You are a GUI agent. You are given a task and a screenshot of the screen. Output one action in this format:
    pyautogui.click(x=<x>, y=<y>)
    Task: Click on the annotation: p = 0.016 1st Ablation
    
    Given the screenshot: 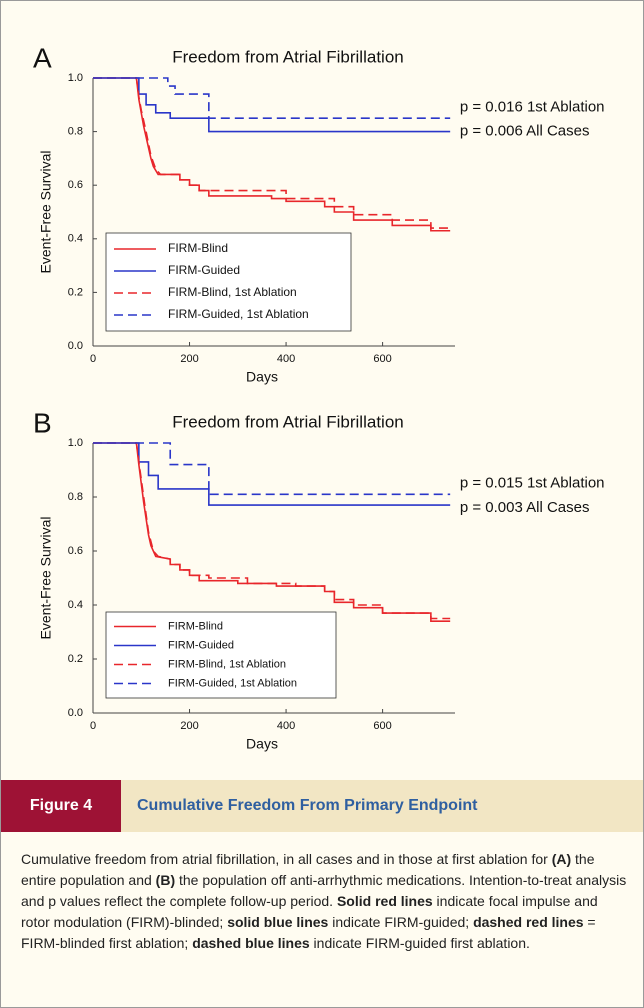 What is the action you would take?
    pyautogui.click(x=532, y=106)
    